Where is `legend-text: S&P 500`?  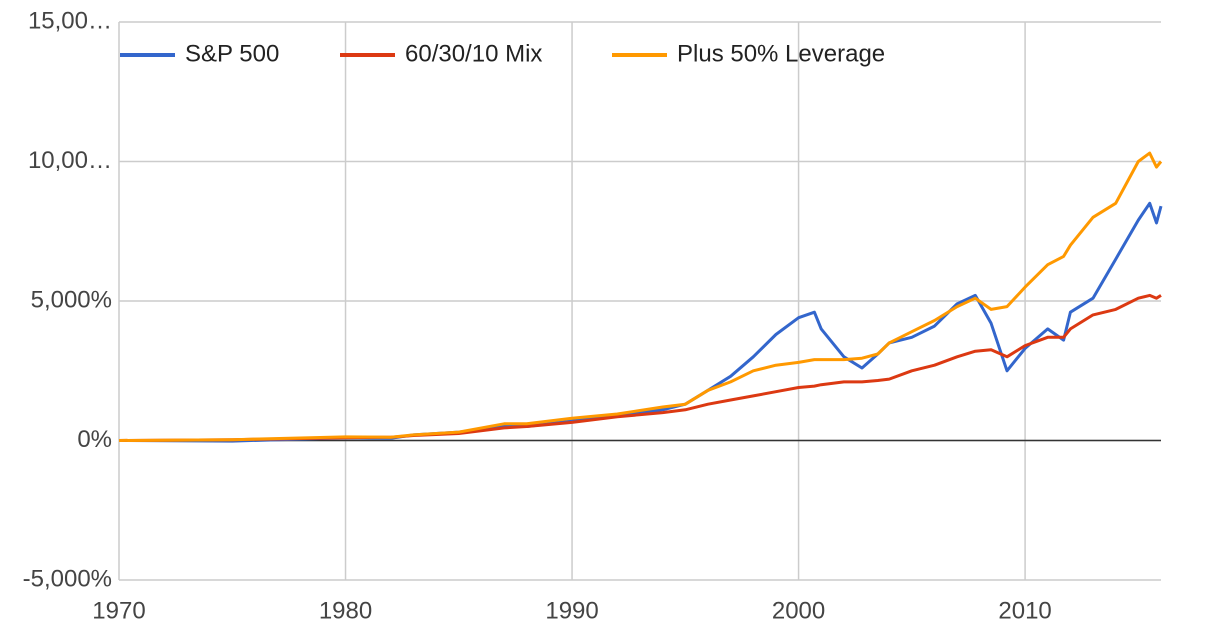 legend-text: S&P 500 is located at coordinates (232, 53).